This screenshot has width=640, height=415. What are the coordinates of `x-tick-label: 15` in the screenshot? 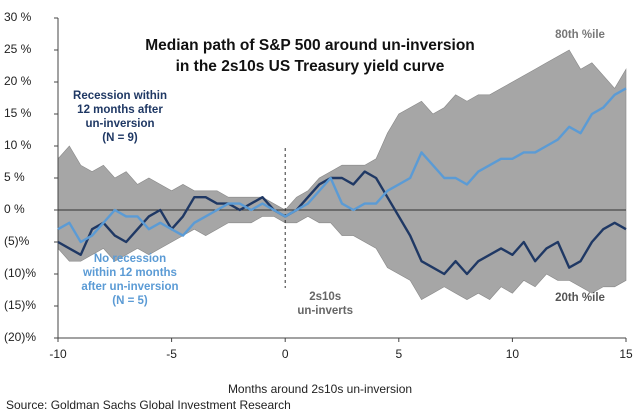 It's located at (626, 354).